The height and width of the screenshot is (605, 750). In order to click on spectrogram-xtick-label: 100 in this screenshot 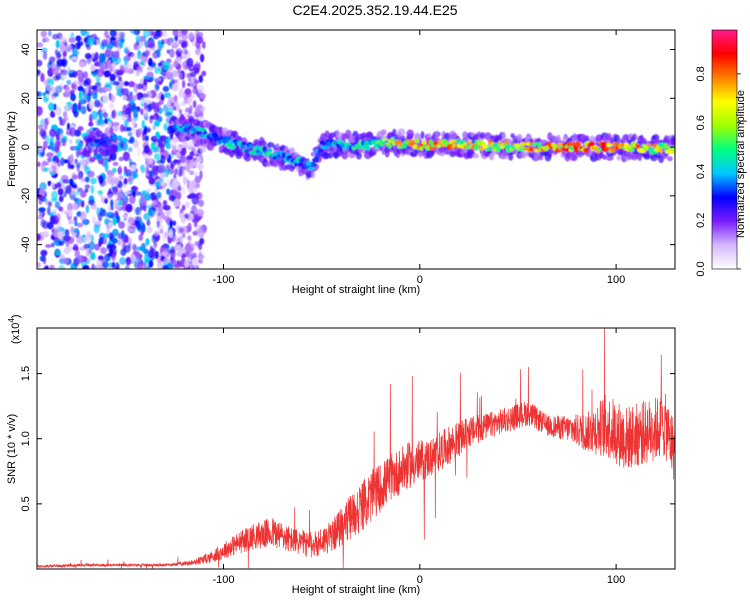, I will do `click(616, 280)`.